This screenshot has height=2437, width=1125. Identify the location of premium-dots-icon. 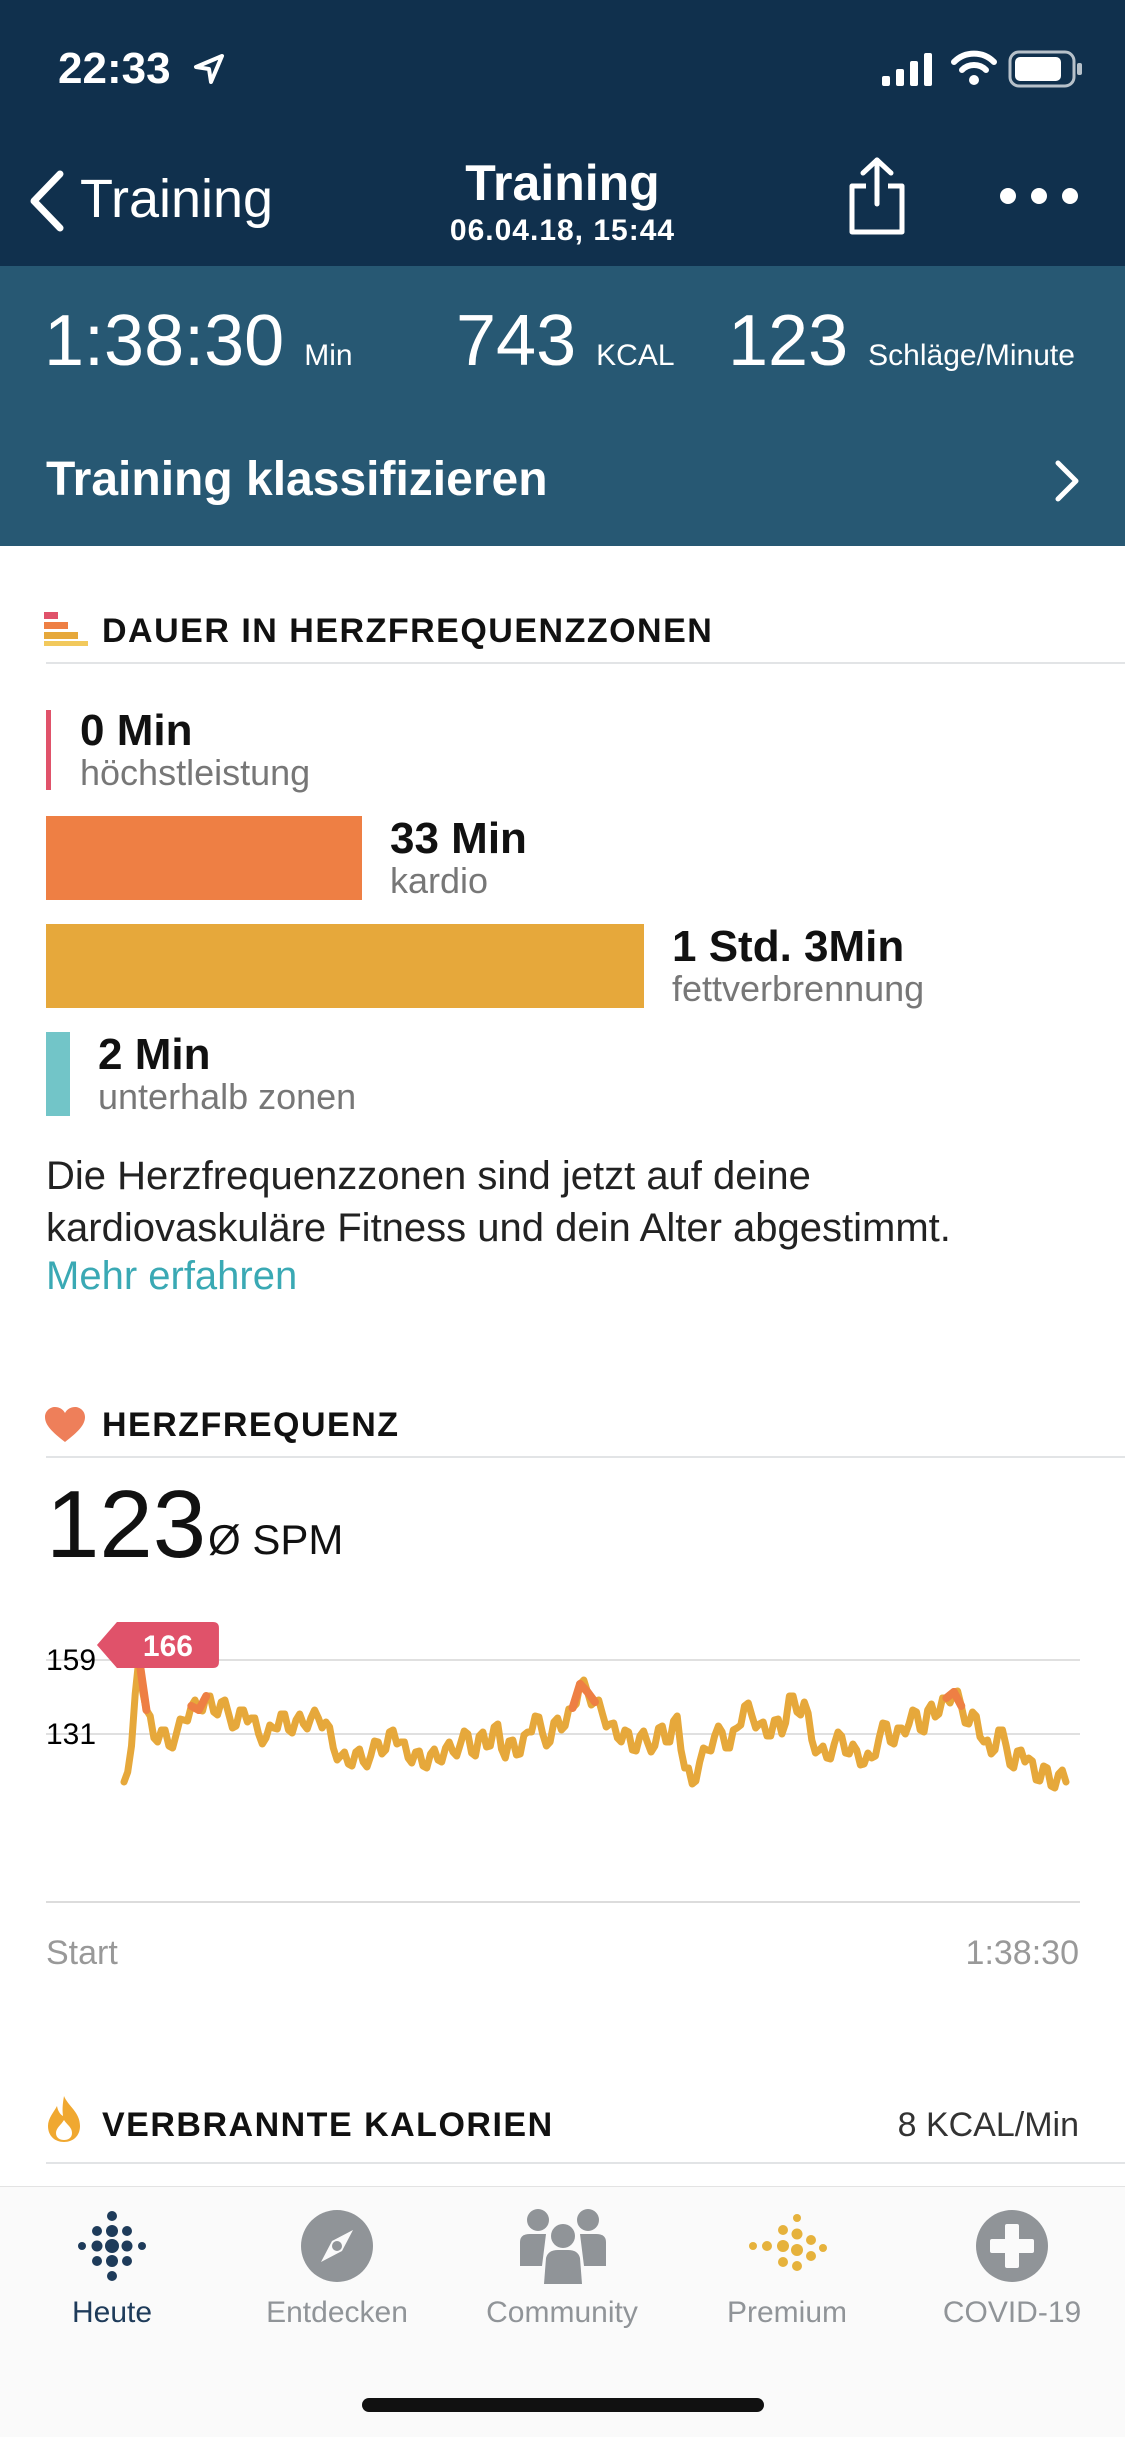
(788, 2242).